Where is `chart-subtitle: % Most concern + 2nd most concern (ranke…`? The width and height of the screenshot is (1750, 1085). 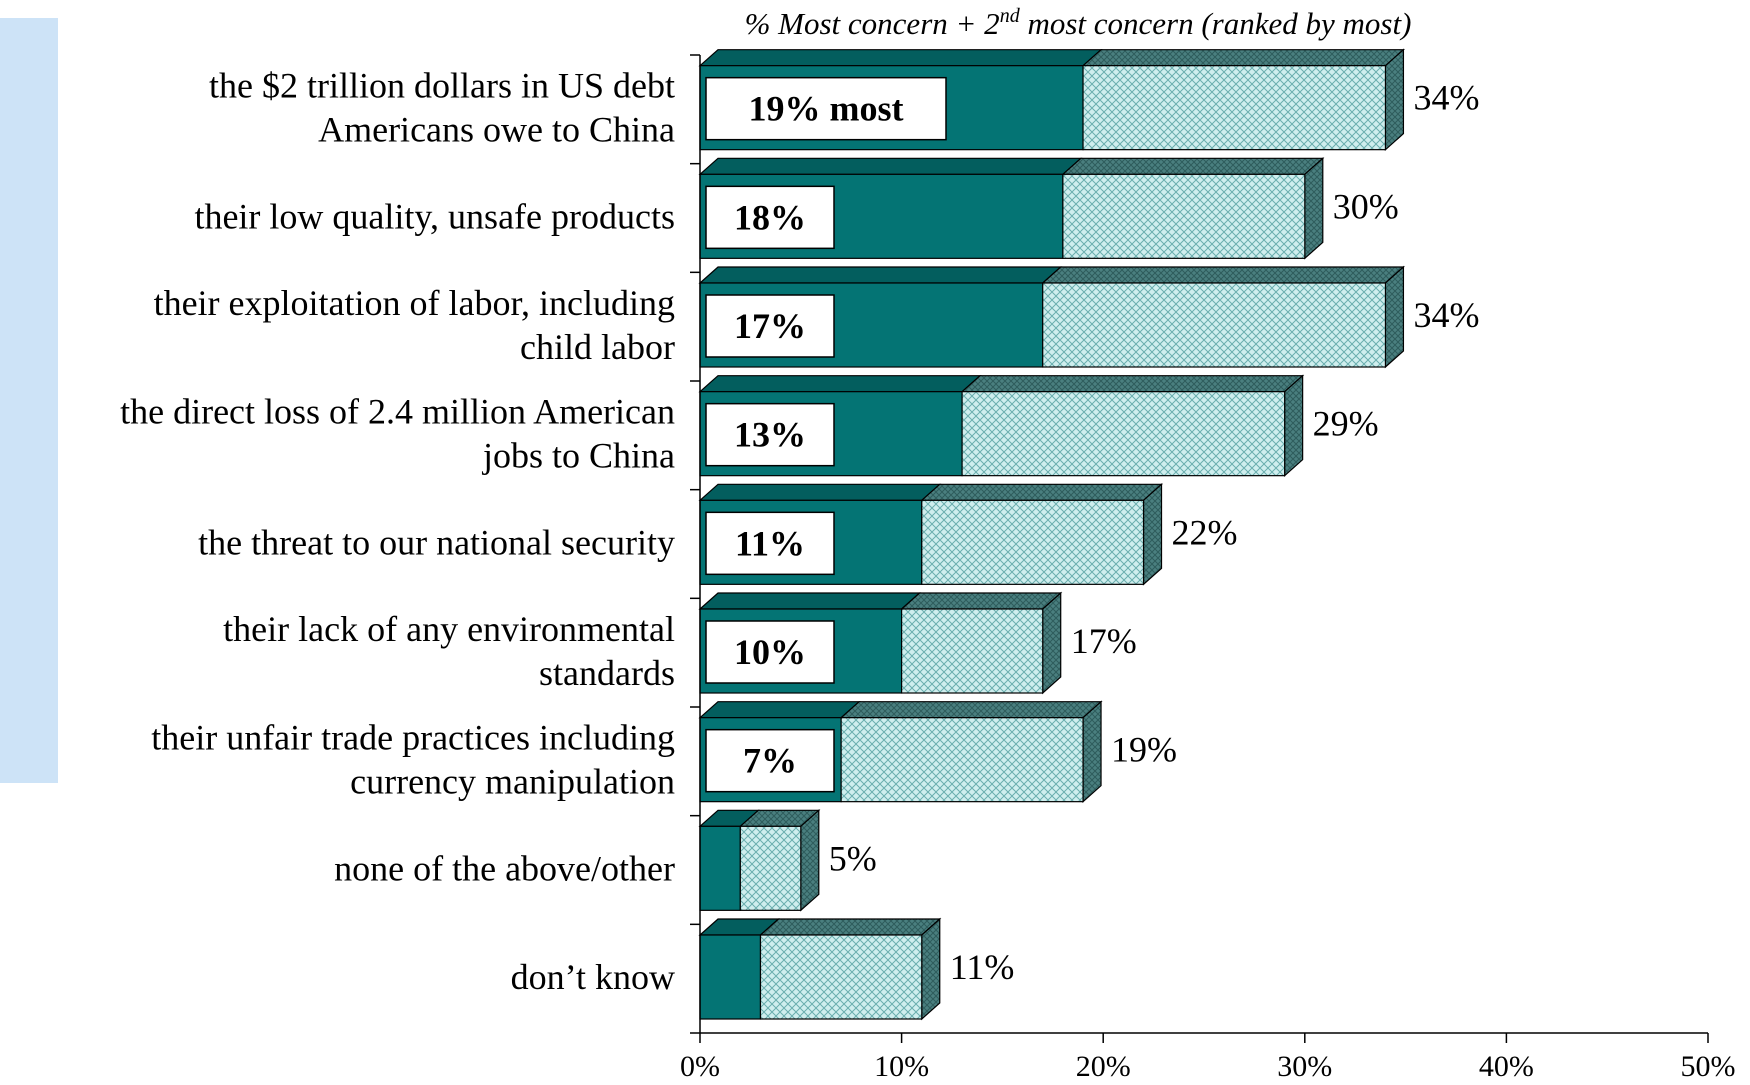 chart-subtitle: % Most concern + 2nd most concern (ranke… is located at coordinates (1078, 23).